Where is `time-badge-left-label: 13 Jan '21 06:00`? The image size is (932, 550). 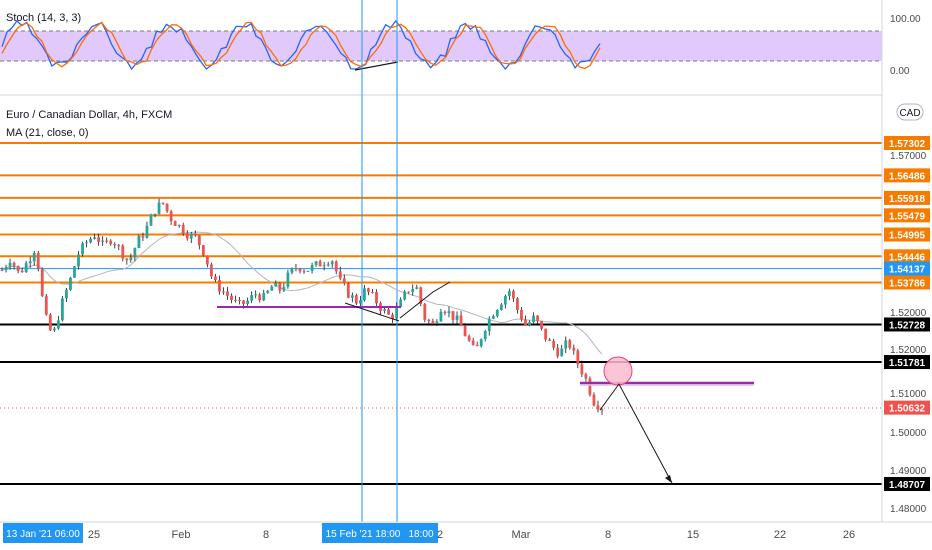
time-badge-left-label: 13 Jan '21 06:00 is located at coordinates (43, 534).